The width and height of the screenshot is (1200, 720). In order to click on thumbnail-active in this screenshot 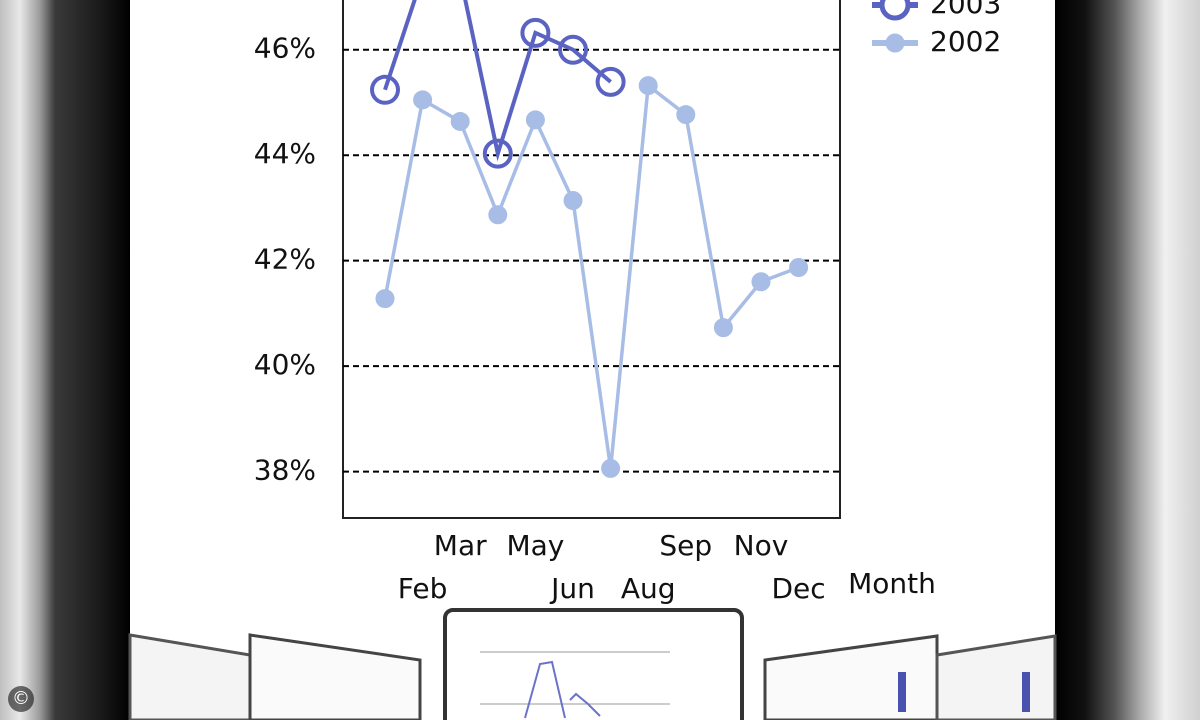, I will do `click(593, 664)`.